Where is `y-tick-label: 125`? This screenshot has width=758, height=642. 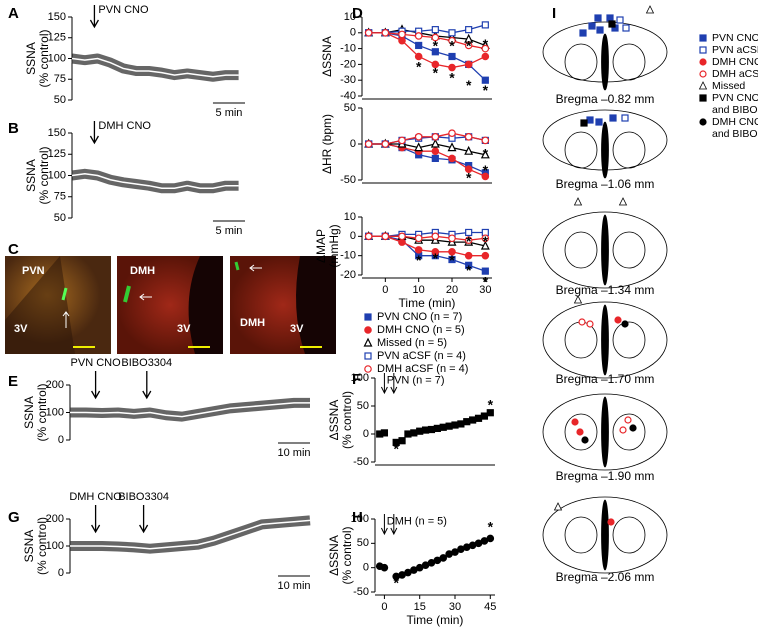
y-tick-label: 125 is located at coordinates (57, 38).